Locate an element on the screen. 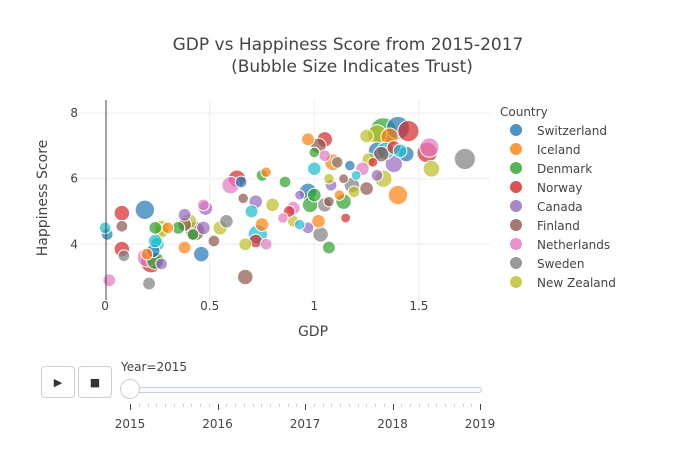 This screenshot has height=450, width=700. legend-item-label: Norway is located at coordinates (560, 188).